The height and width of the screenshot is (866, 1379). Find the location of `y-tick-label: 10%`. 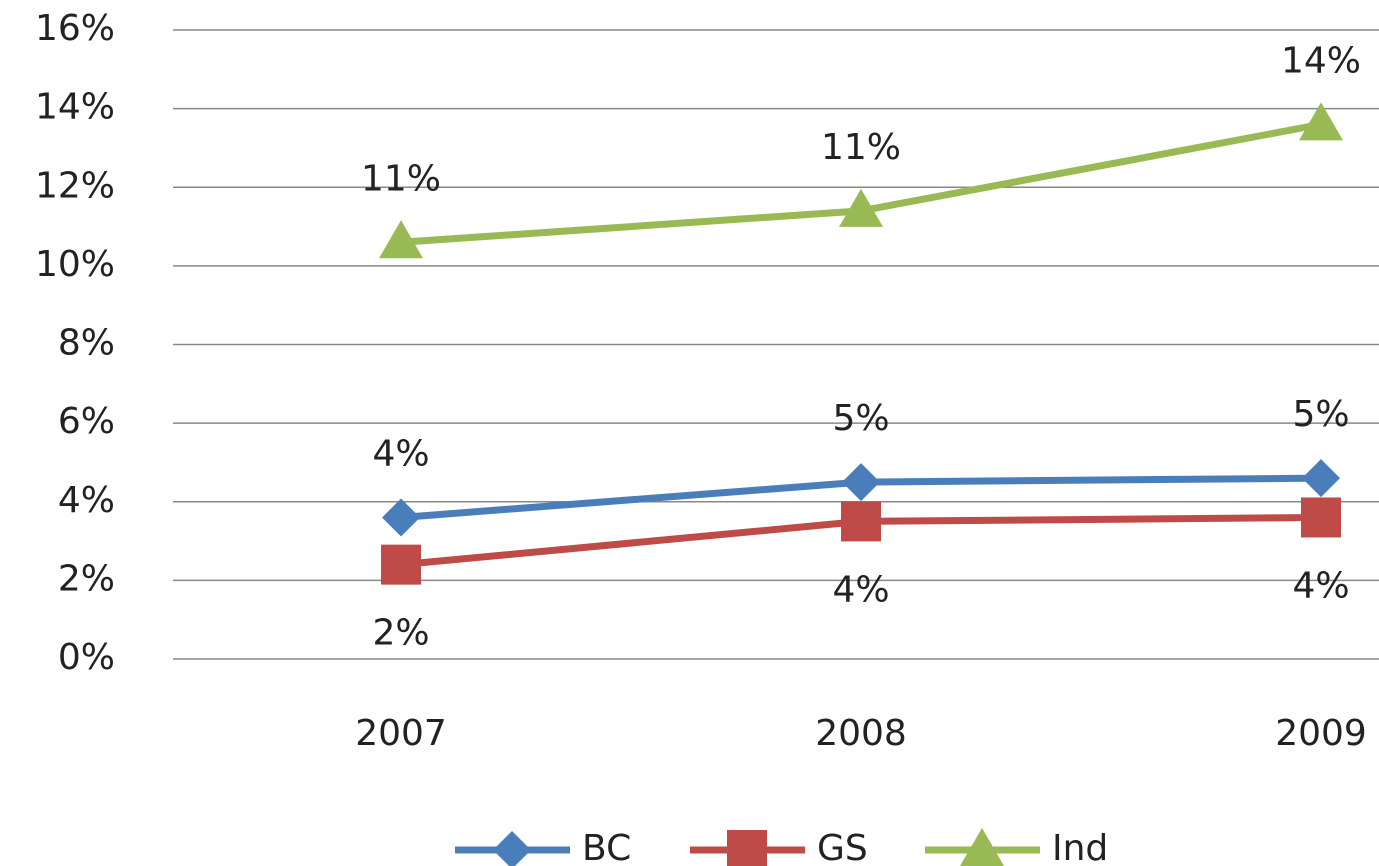

y-tick-label: 10% is located at coordinates (75, 264).